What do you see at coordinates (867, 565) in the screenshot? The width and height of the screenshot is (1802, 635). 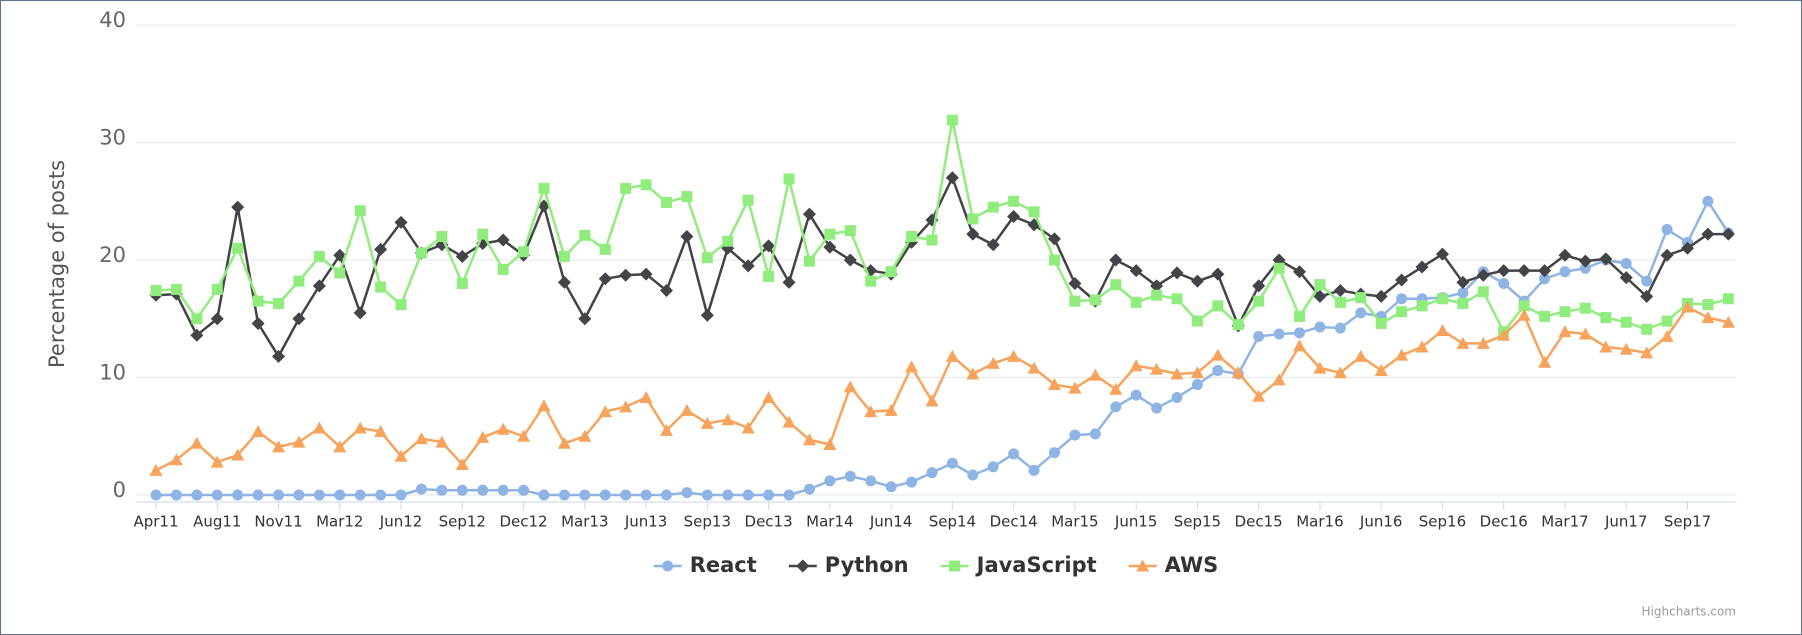 I see `legend-label: Python` at bounding box center [867, 565].